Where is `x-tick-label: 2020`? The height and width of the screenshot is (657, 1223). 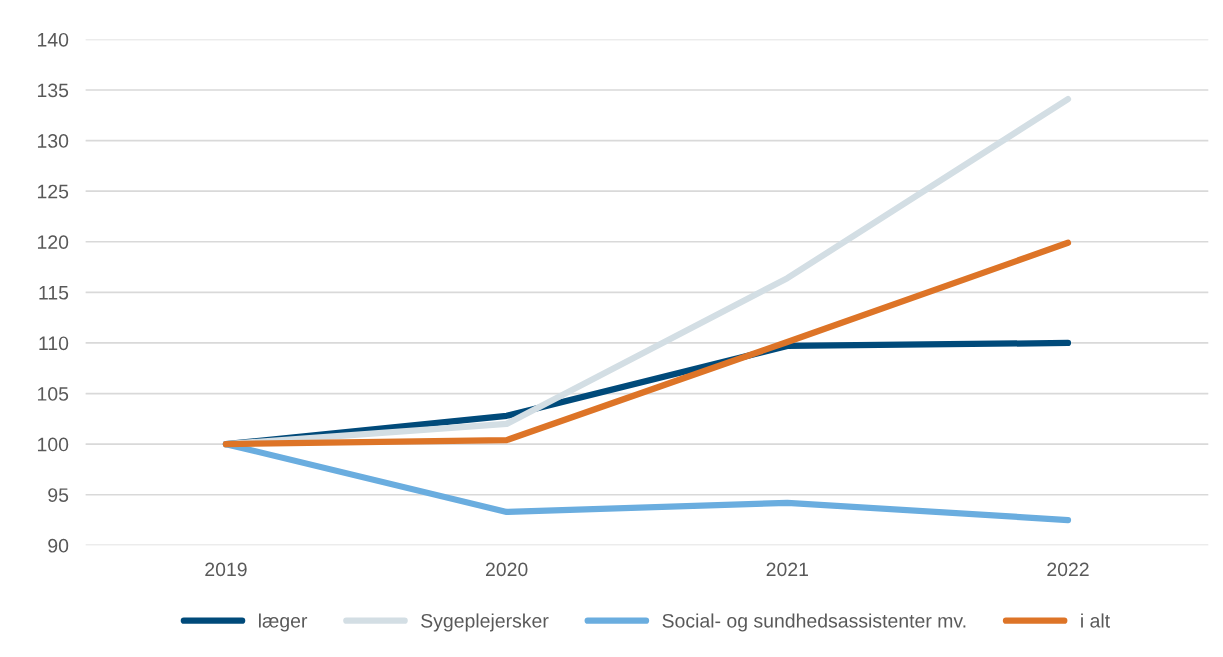 x-tick-label: 2020 is located at coordinates (506, 569).